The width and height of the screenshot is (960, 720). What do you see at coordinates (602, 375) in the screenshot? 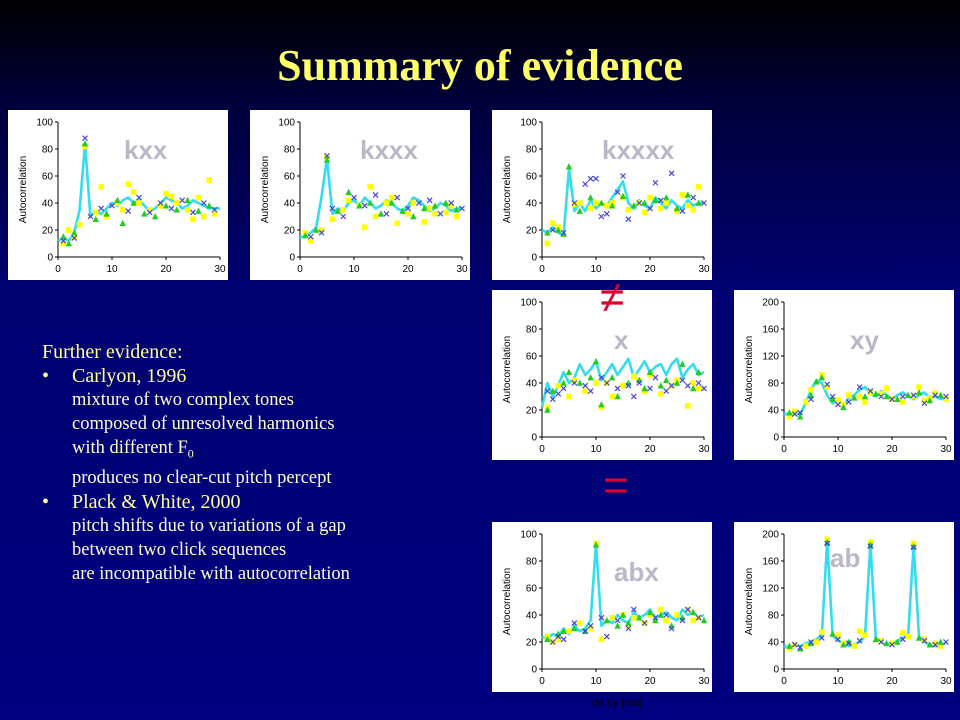
I see `plot-x-svg: 0 20 40 60 80 100 0 10 20 30 Autocorrelation` at bounding box center [602, 375].